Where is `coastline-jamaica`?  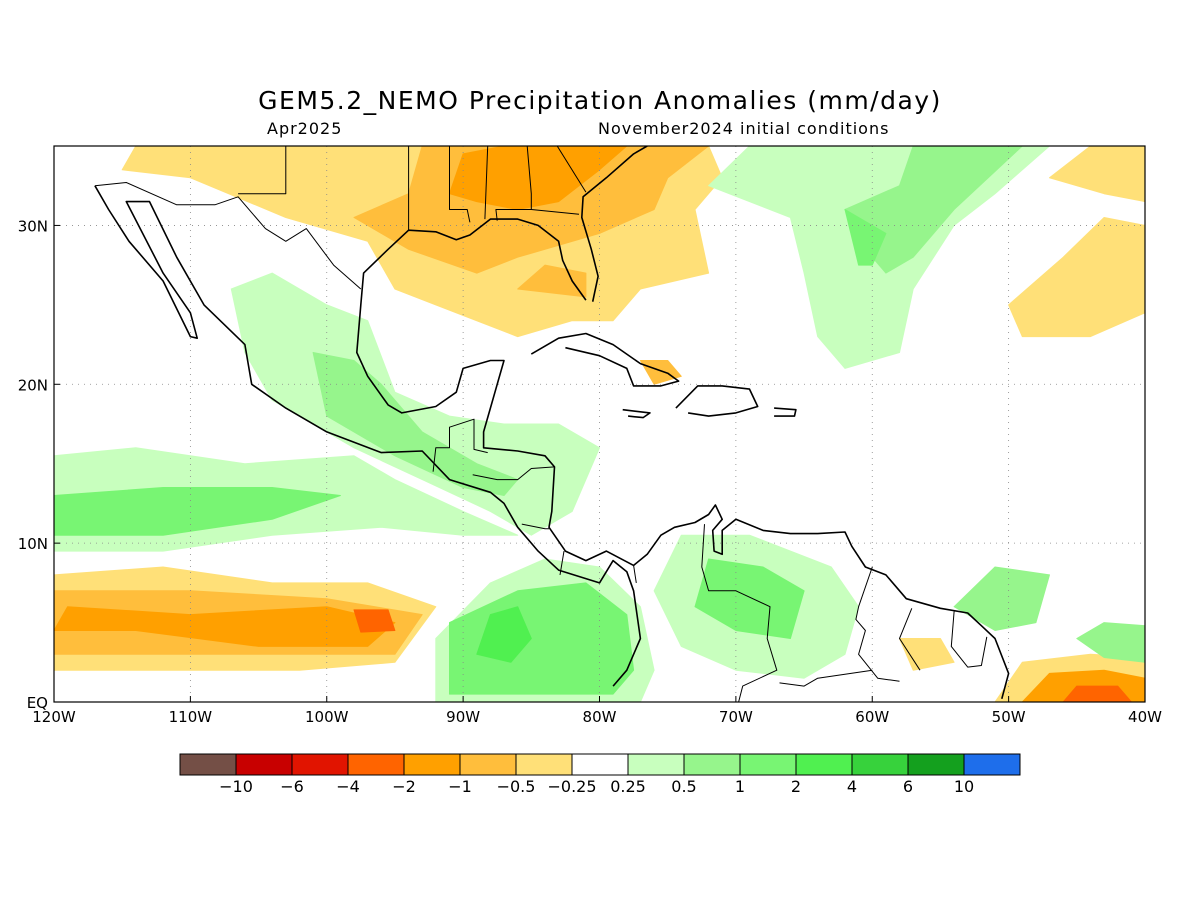
coastline-jamaica is located at coordinates (636, 413).